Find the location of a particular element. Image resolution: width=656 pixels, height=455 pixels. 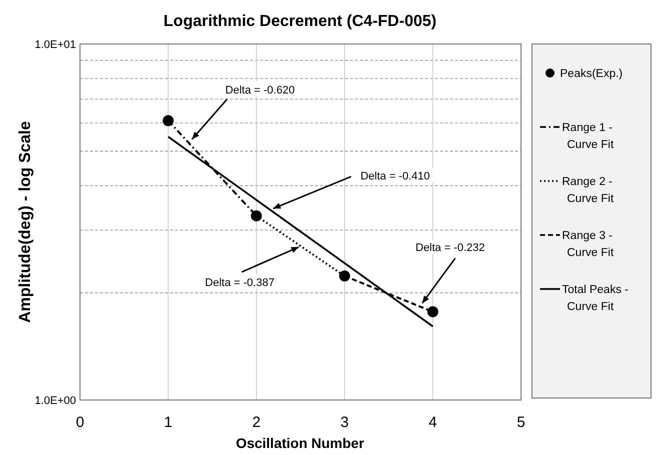

annotation: Delta = -0.232 is located at coordinates (450, 248).